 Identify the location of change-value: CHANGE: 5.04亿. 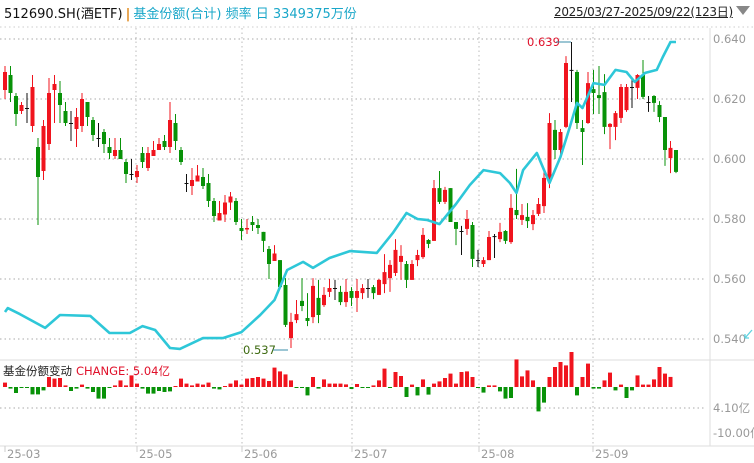
(123, 371).